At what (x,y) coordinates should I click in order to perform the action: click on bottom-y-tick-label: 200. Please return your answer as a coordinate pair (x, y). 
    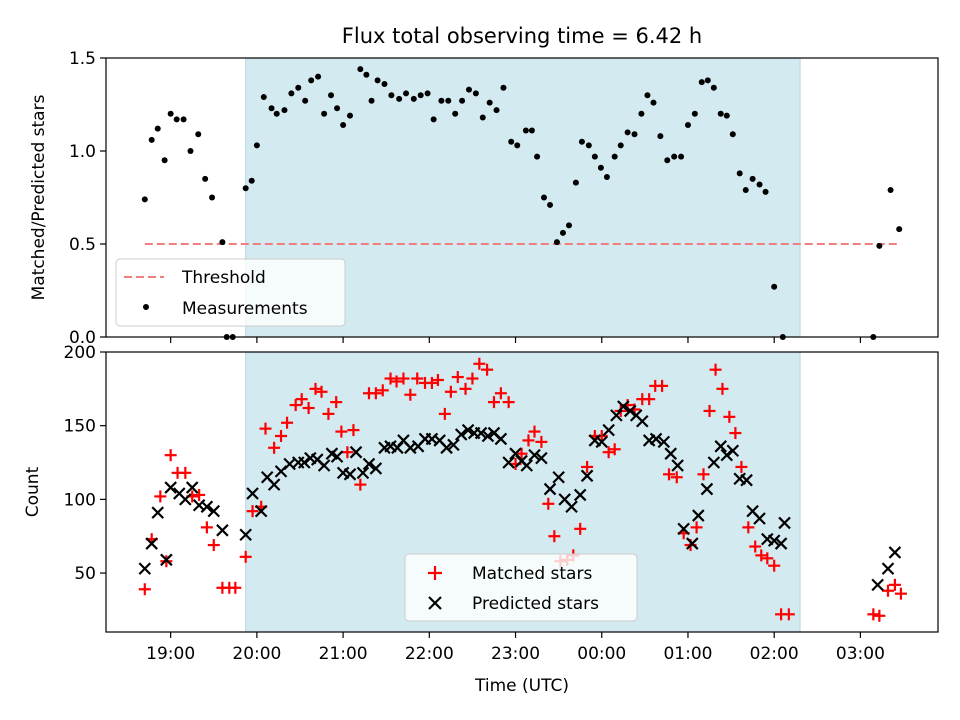
    Looking at the image, I should click on (80, 353).